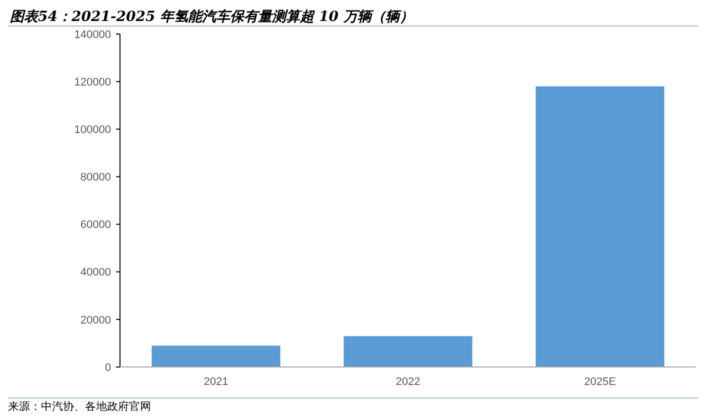 The height and width of the screenshot is (419, 706). What do you see at coordinates (95, 272) in the screenshot?
I see `y-tick-label: 40000` at bounding box center [95, 272].